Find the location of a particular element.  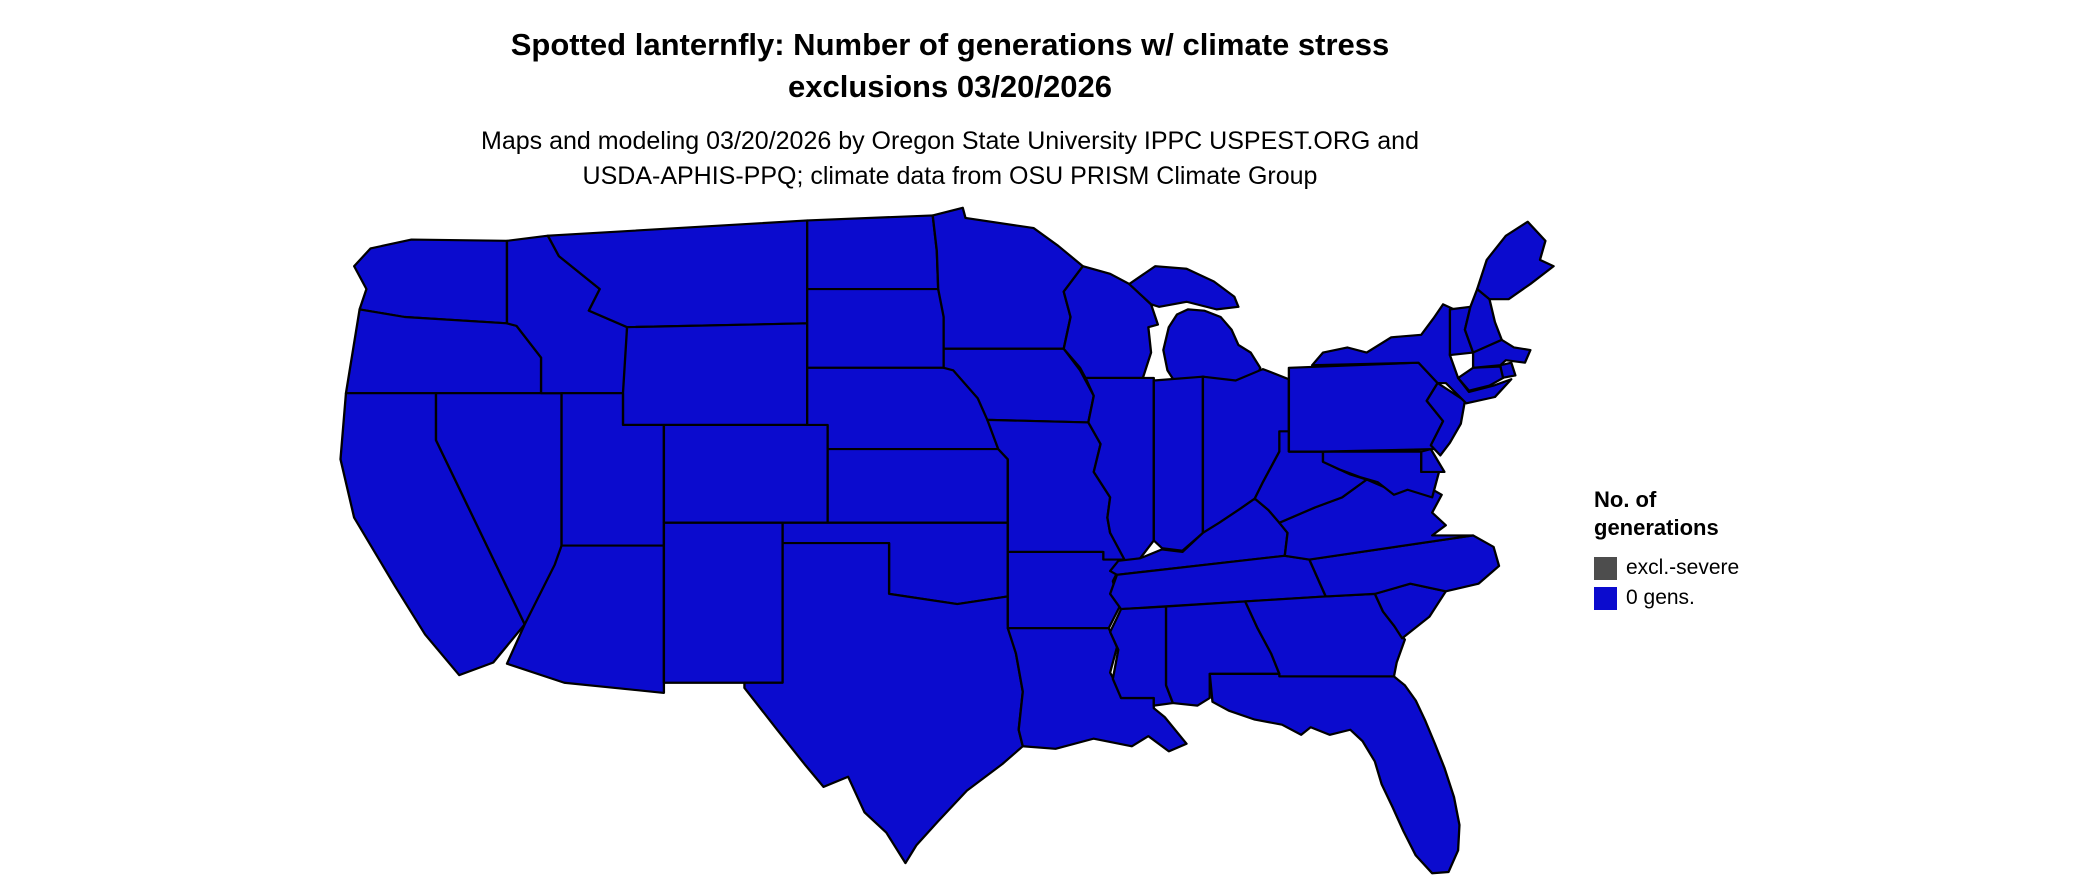

legend-title-line1: No. of is located at coordinates (1625, 499).